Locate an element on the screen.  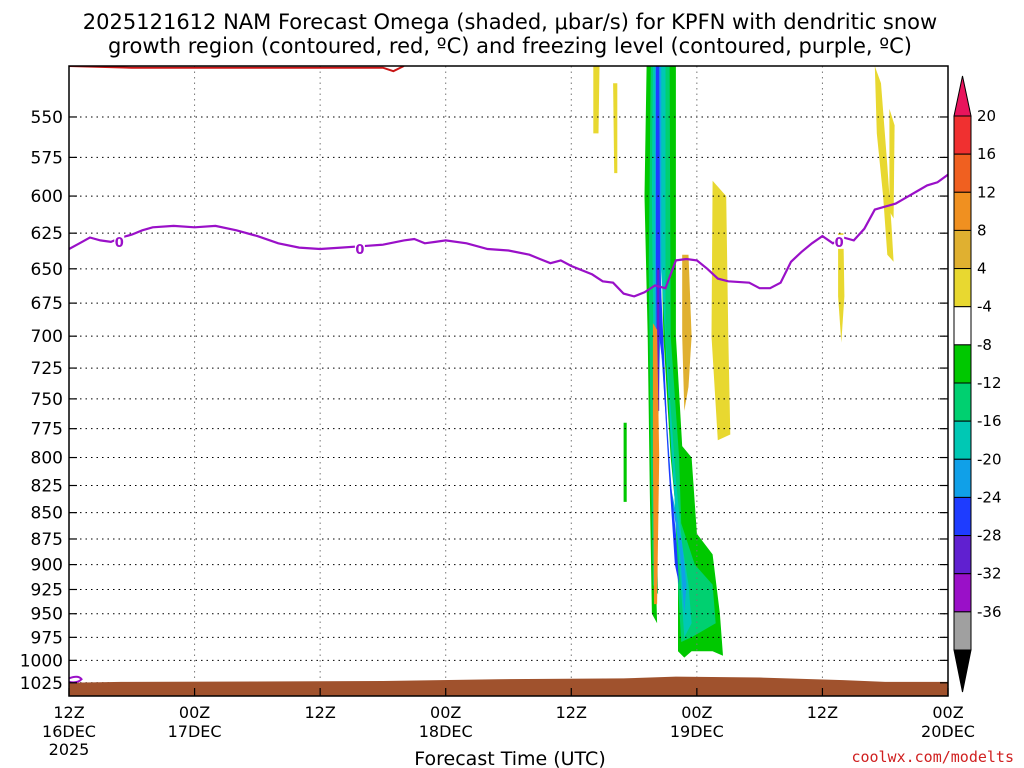
y-tick-label-975: 975 is located at coordinates (47, 638).